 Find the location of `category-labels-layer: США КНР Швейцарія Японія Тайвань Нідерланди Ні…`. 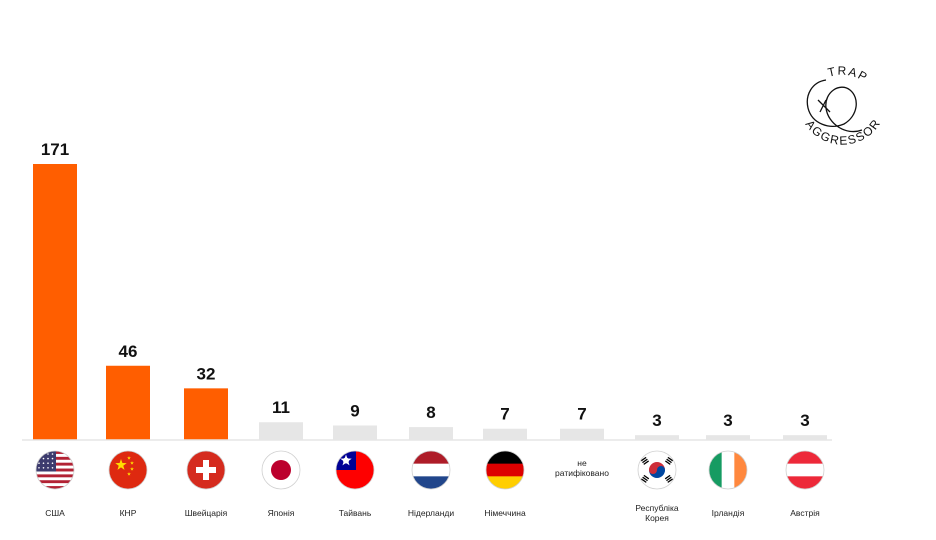

category-labels-layer: США КНР Швейцарія Японія Тайвань Нідерланди Ні… is located at coordinates (432, 490).